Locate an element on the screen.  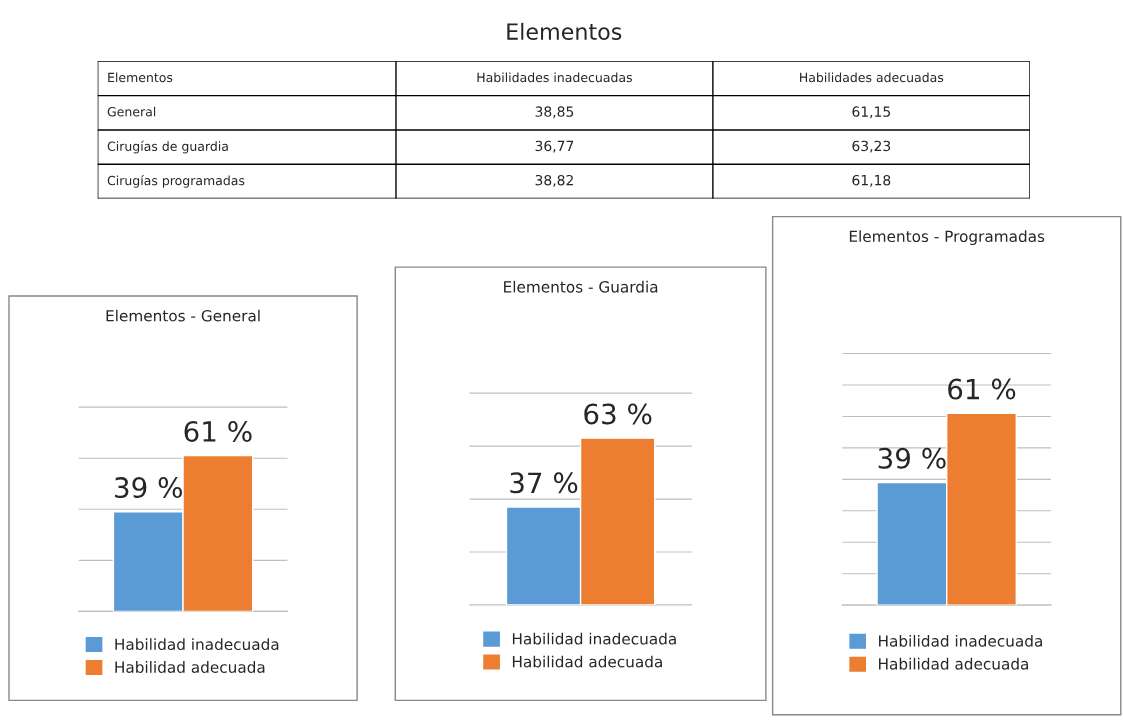
data-label: 63 % is located at coordinates (618, 414).